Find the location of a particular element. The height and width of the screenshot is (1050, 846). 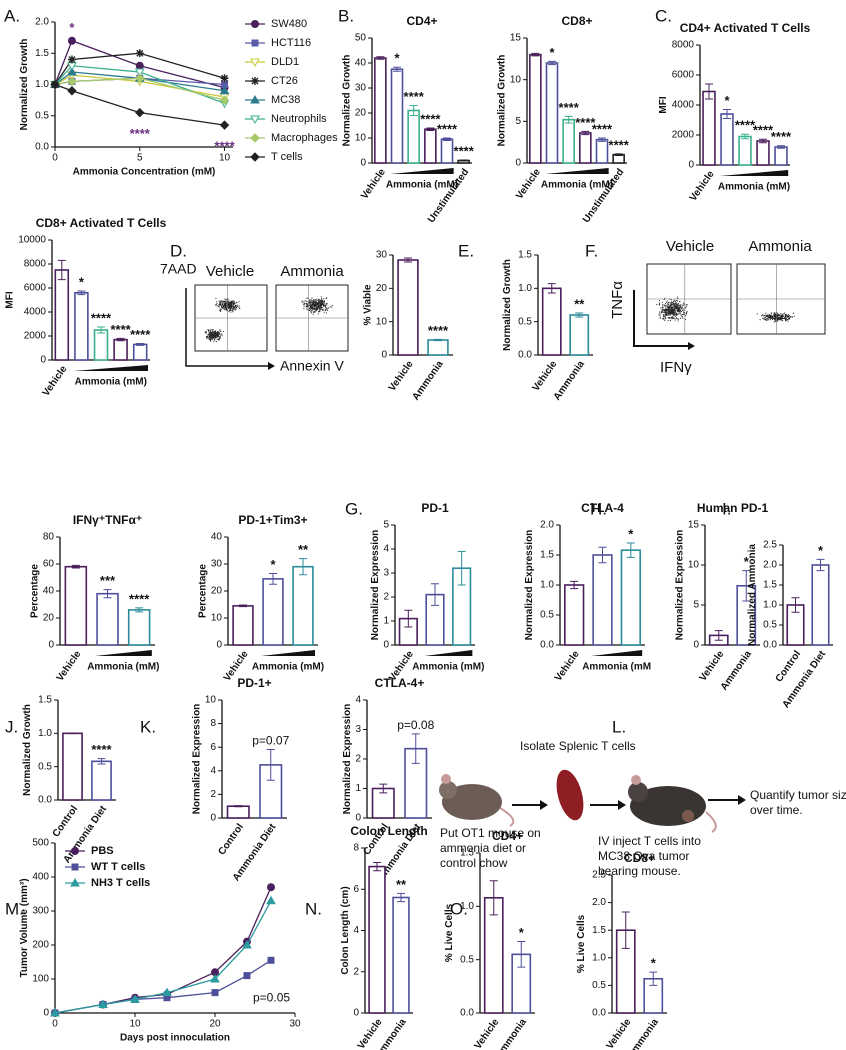

mouse-ear is located at coordinates (636, 780).